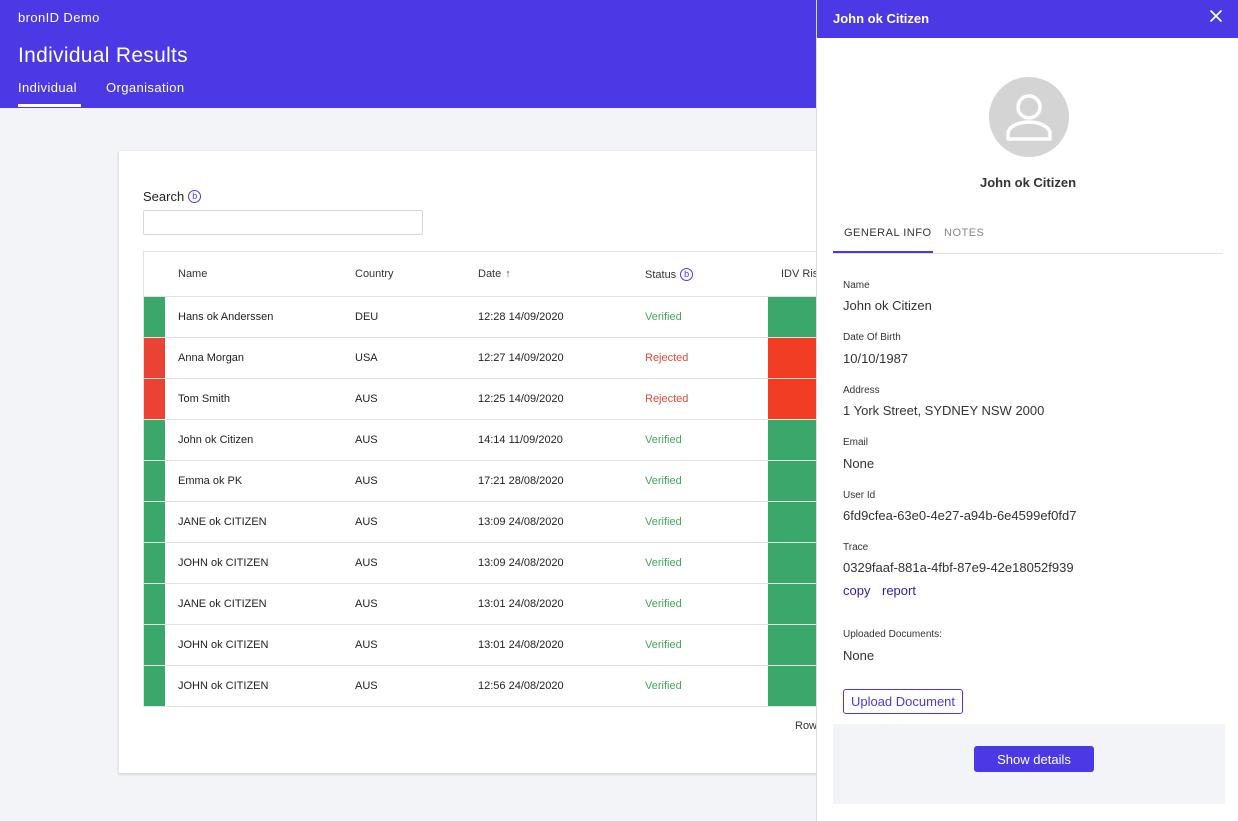 This screenshot has width=1238, height=821. I want to click on column-date-label: Date, so click(490, 274).